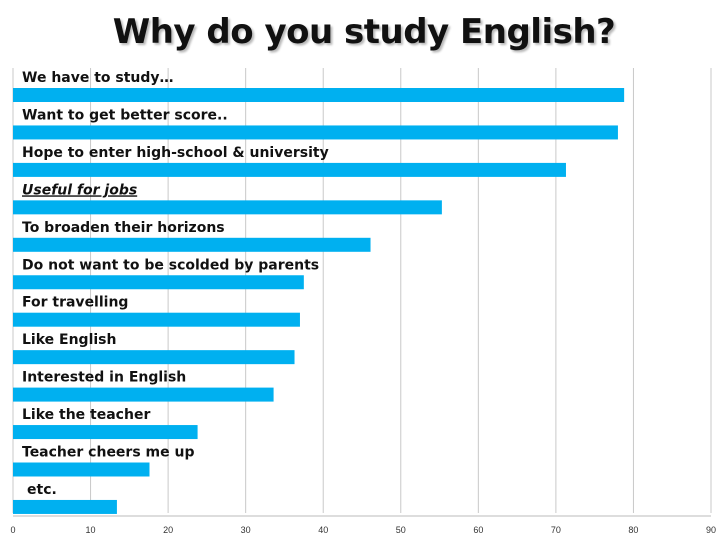 This screenshot has width=728, height=546. What do you see at coordinates (108, 453) in the screenshot?
I see `category-label: Teacher cheers me up` at bounding box center [108, 453].